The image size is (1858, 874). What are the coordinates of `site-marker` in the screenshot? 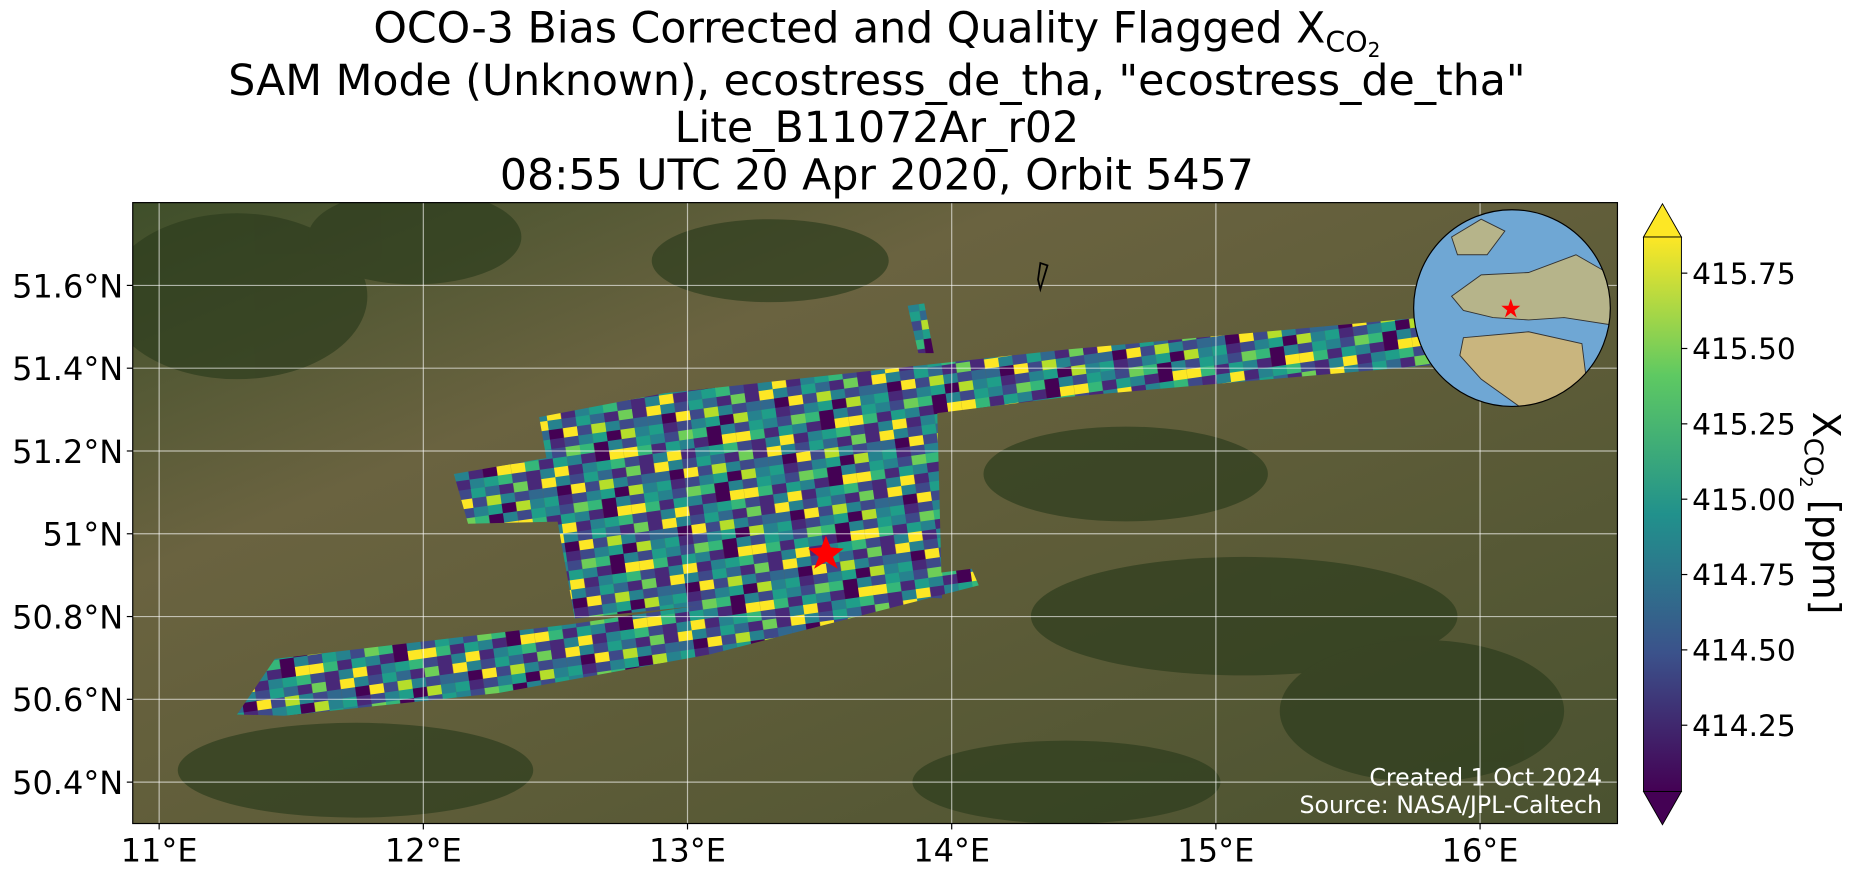 It's located at (826, 552).